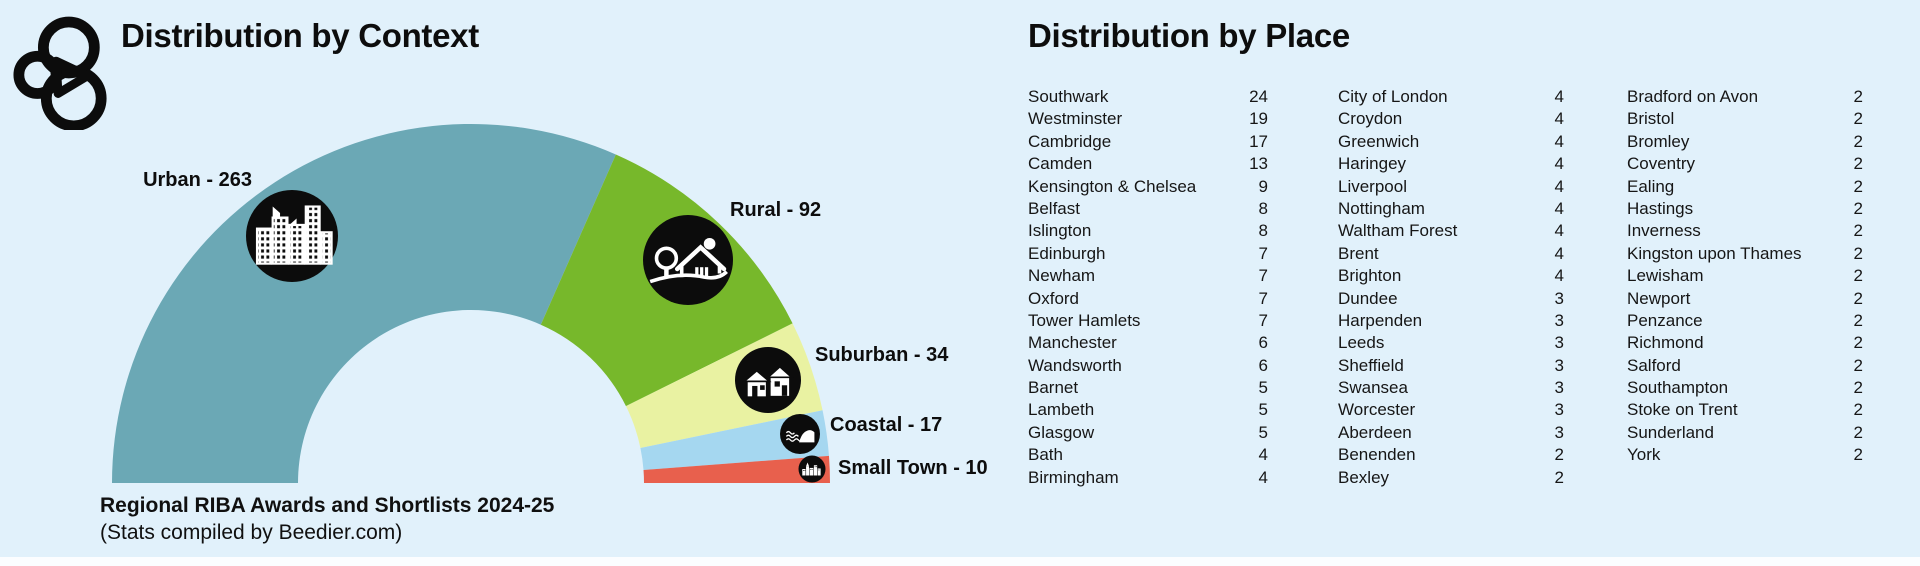 This screenshot has height=566, width=1920. What do you see at coordinates (1148, 388) in the screenshot?
I see `place-row: Barnet 5` at bounding box center [1148, 388].